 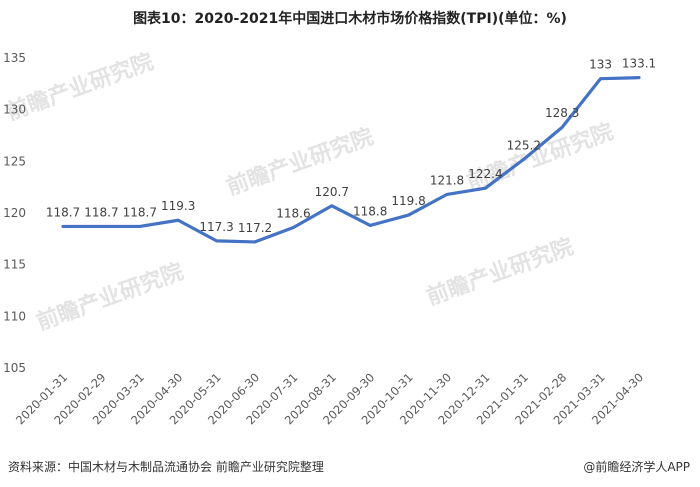 I want to click on y-tick-label: 115, so click(x=14, y=265).